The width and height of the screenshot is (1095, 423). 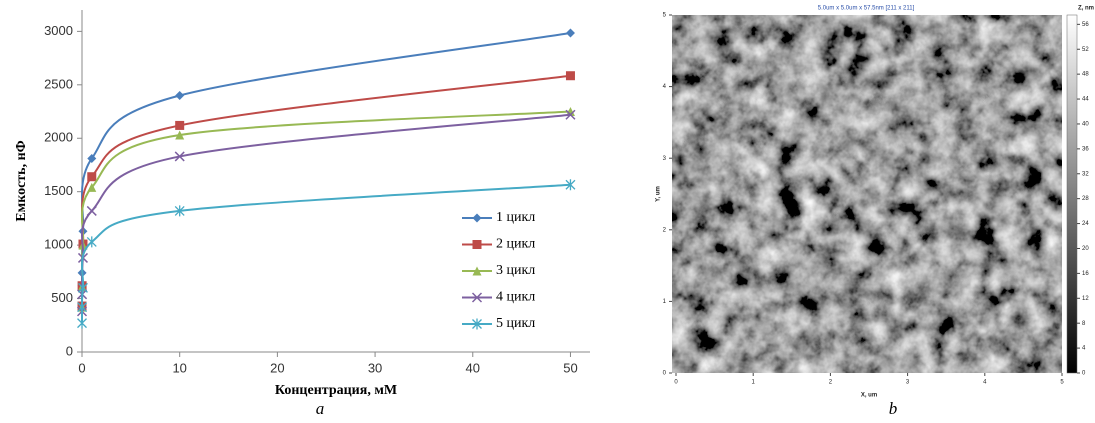 What do you see at coordinates (62, 297) in the screenshot?
I see `y-tick-label: 500` at bounding box center [62, 297].